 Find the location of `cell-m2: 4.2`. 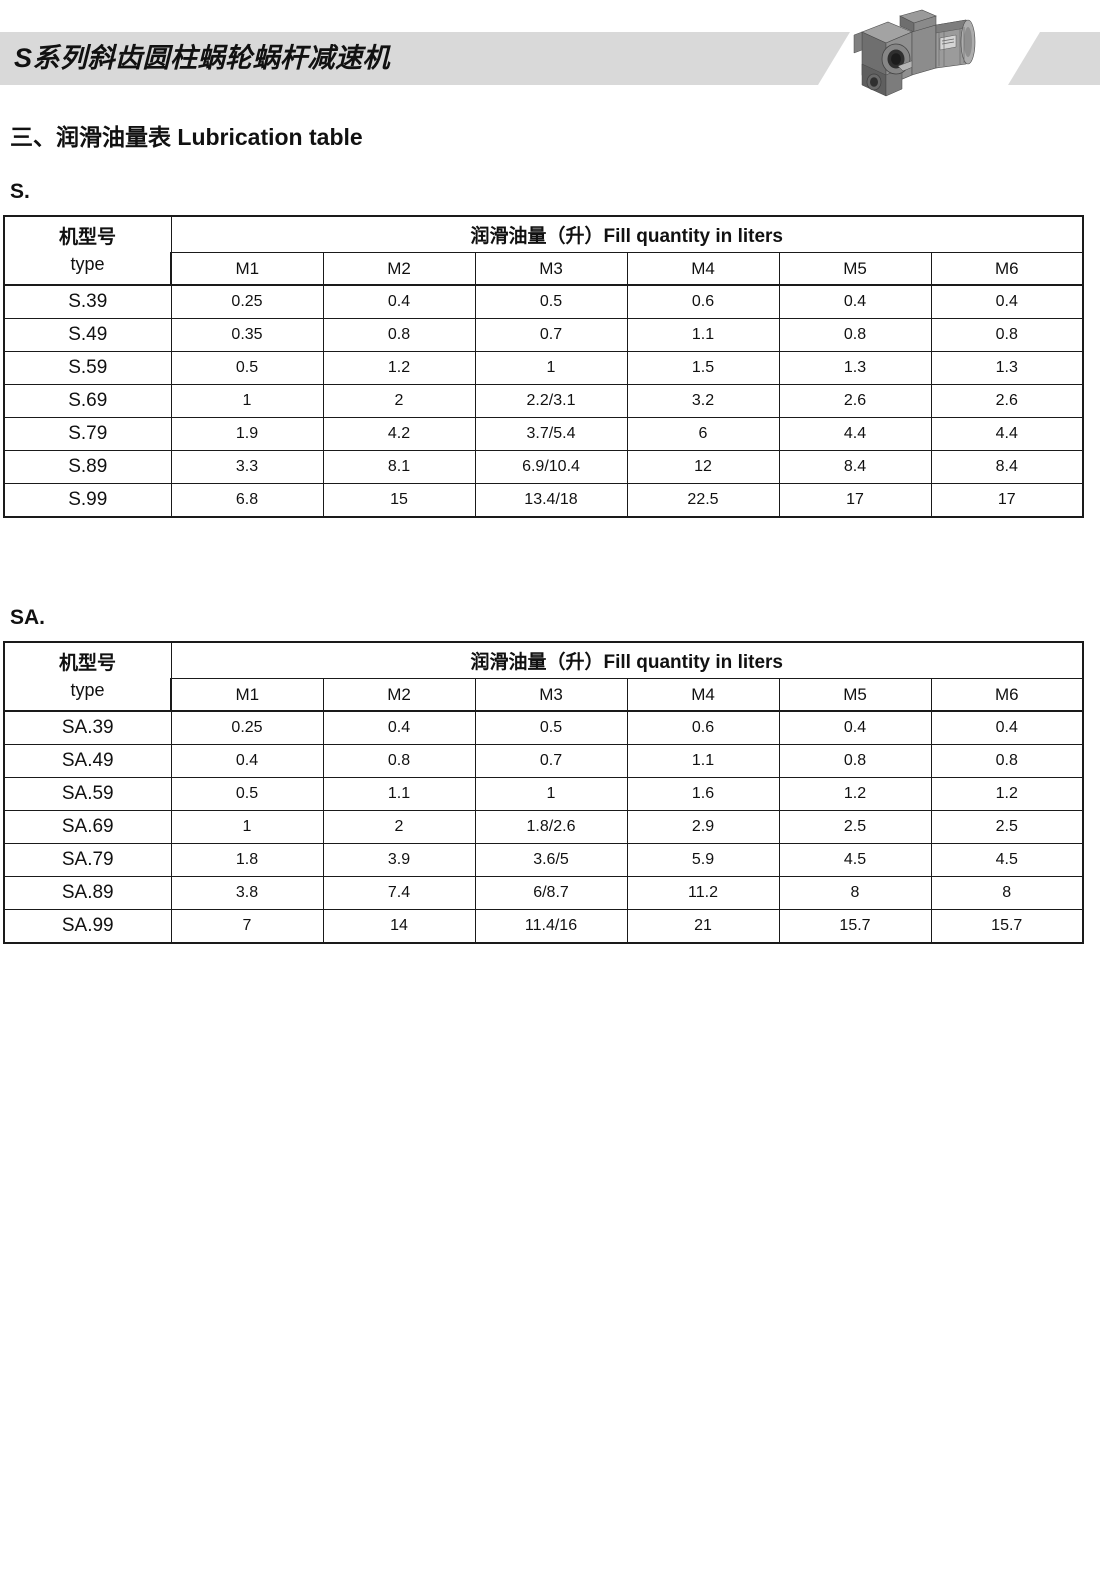

cell-m2: 4.2 is located at coordinates (399, 434).